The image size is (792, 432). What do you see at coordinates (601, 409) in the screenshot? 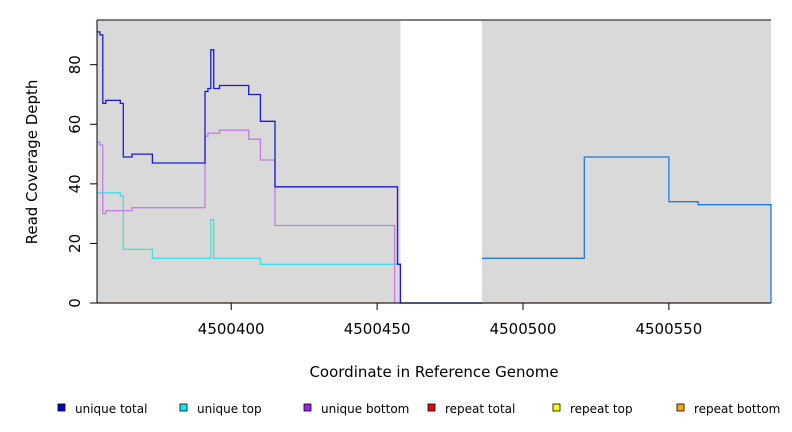
I see `legend-label: repeat top` at bounding box center [601, 409].